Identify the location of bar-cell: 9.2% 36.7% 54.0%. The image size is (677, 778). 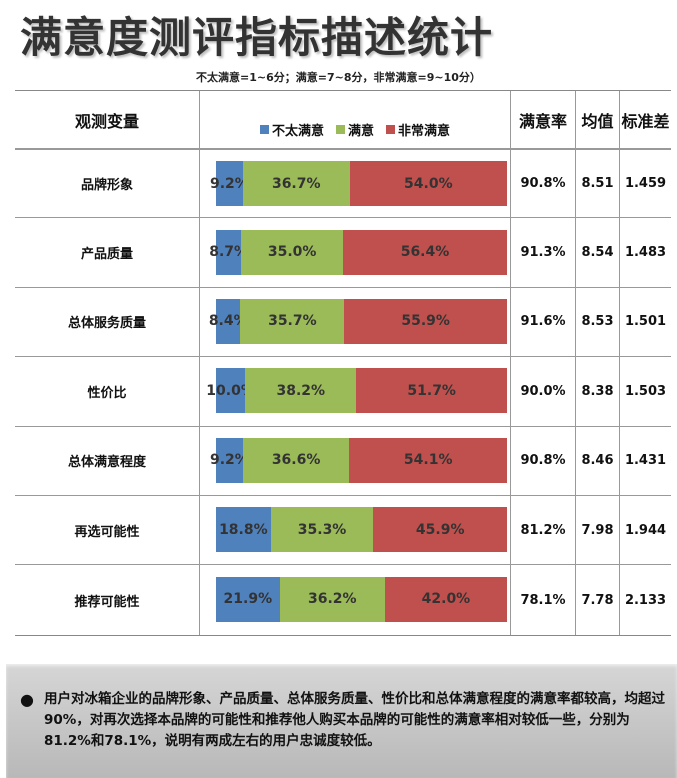
(355, 184).